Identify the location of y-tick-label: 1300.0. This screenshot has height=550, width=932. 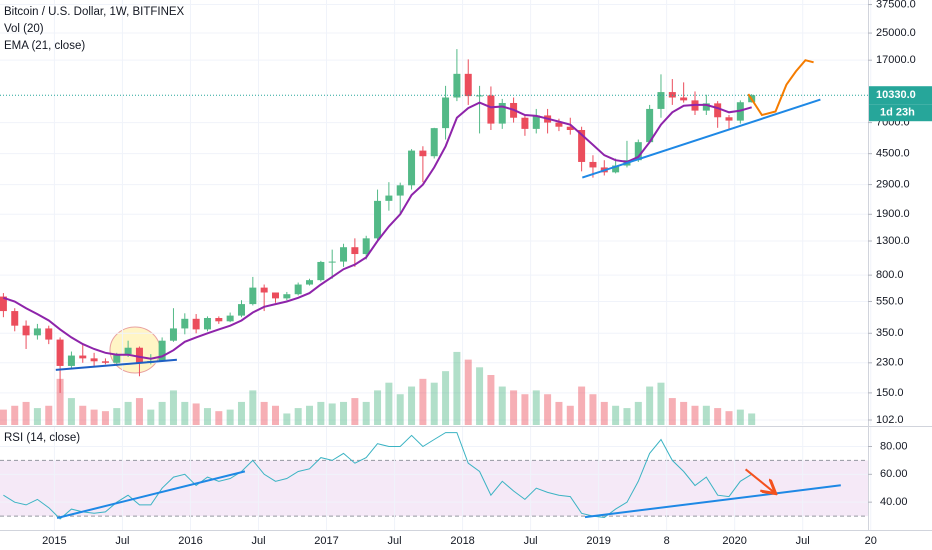
(893, 241).